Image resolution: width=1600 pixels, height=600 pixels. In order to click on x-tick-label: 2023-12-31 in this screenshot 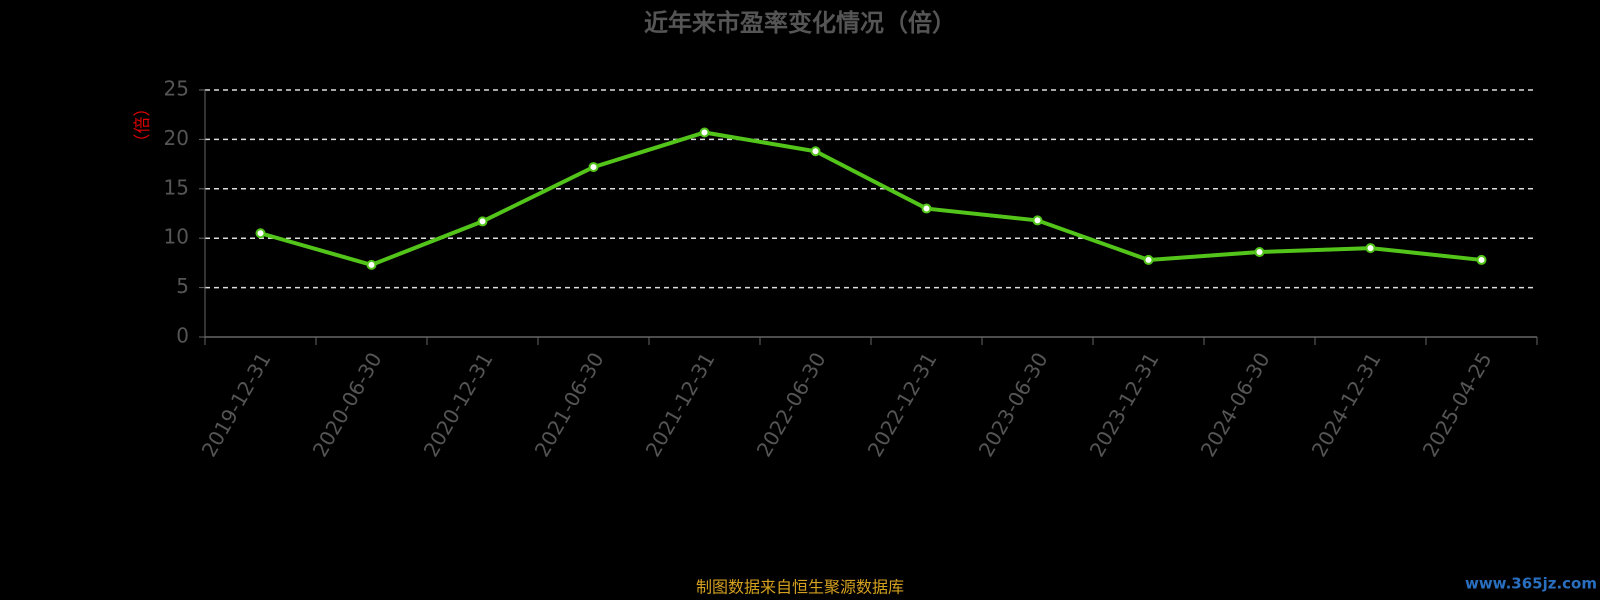, I will do `click(1124, 404)`.